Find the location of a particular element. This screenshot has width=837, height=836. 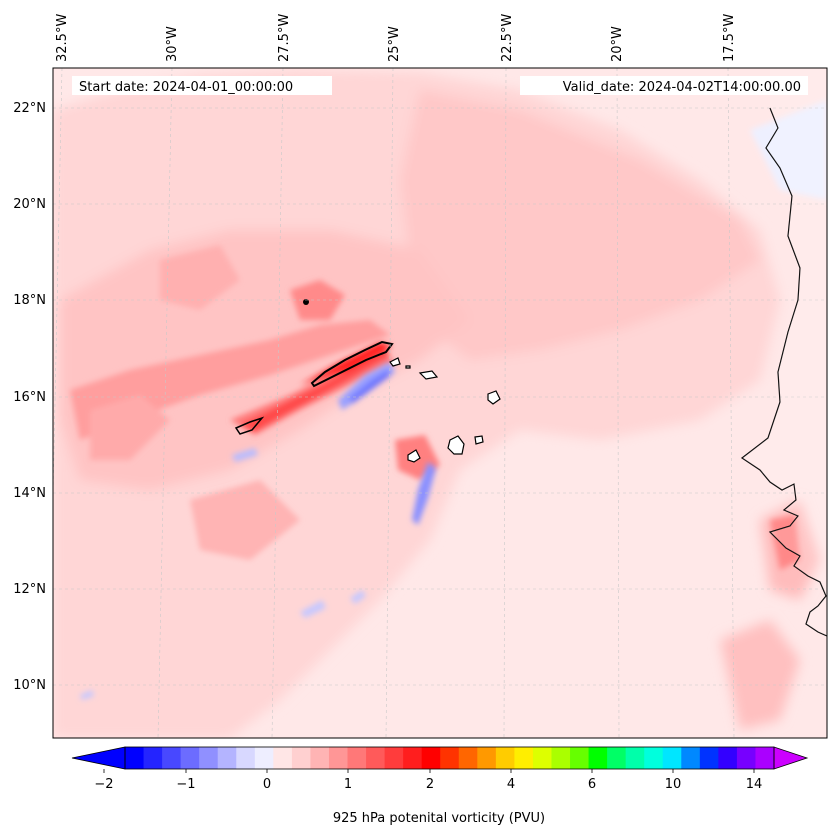

lon-label: 20°W is located at coordinates (617, 44).